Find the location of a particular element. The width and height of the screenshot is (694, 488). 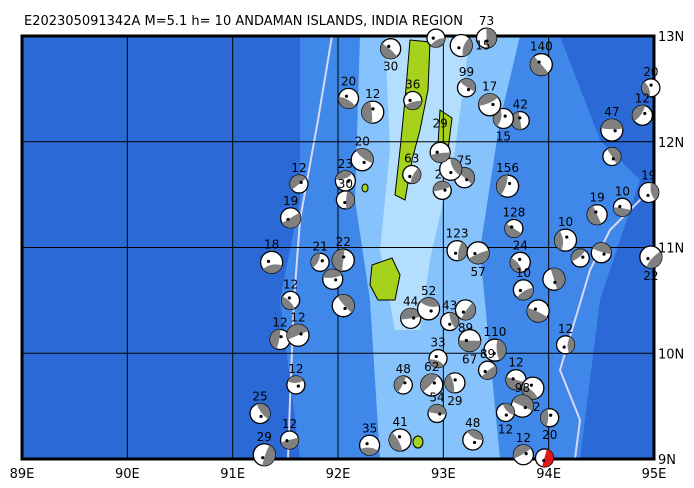

car-nicobar-island is located at coordinates (418, 442).